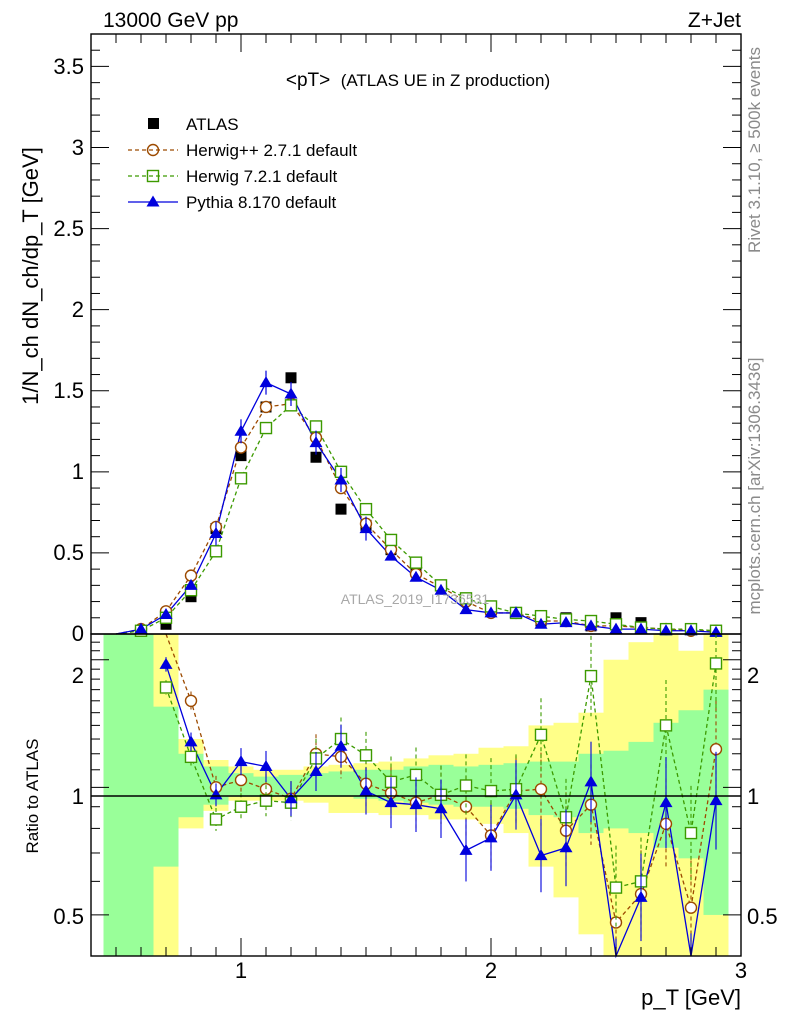 This screenshot has width=786, height=1024. Describe the element at coordinates (153, 201) in the screenshot. I see `legend-marker-pythia` at that location.